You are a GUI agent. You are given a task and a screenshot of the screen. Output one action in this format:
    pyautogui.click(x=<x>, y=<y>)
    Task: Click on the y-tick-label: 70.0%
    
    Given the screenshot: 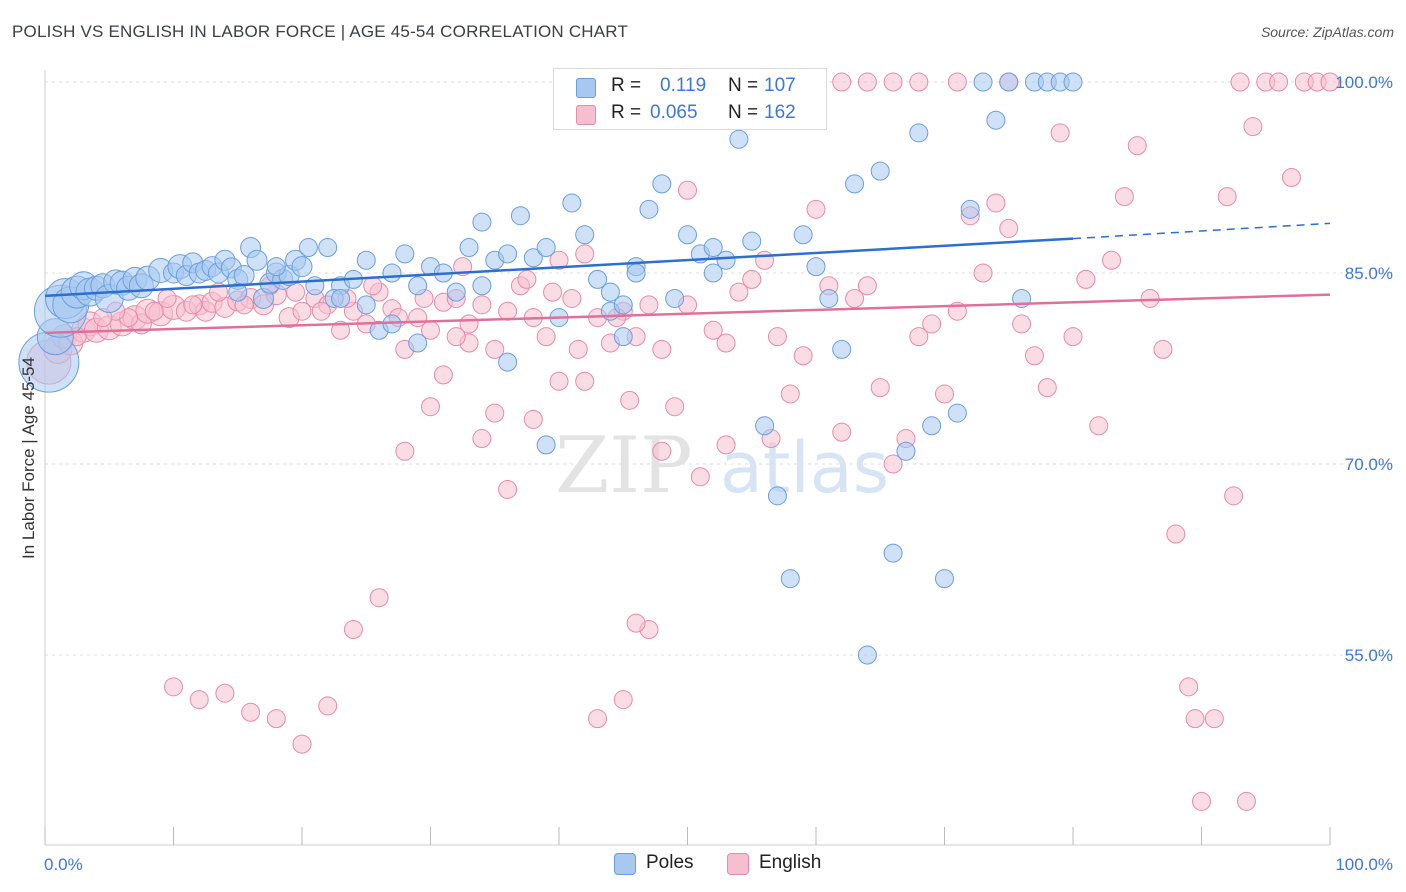 What is the action you would take?
    pyautogui.click(x=1369, y=464)
    